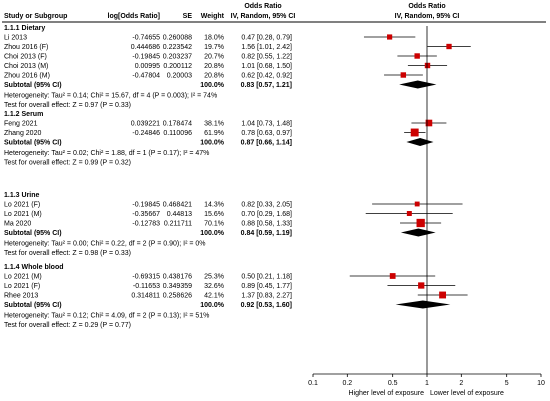 This screenshot has height=401, width=550. Describe the element at coordinates (145, 296) in the screenshot. I see `study-logor: 0.314811` at that location.